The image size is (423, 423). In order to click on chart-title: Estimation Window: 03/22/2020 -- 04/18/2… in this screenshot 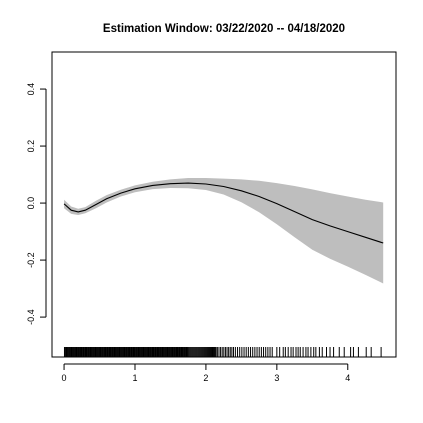, I will do `click(224, 29)`.